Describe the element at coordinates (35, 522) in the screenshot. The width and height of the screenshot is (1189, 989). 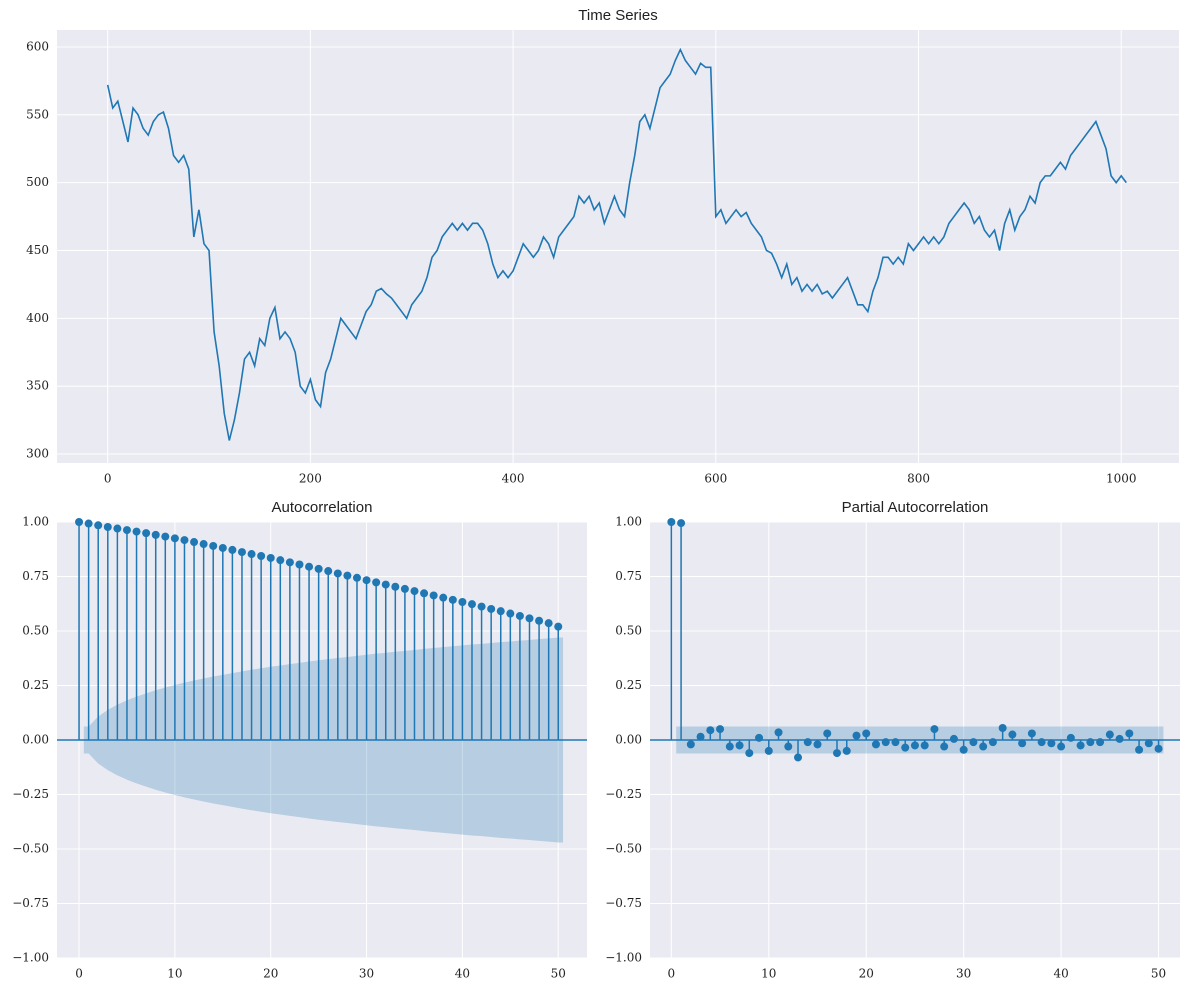
I see `y-tick-label: 1.00` at that location.